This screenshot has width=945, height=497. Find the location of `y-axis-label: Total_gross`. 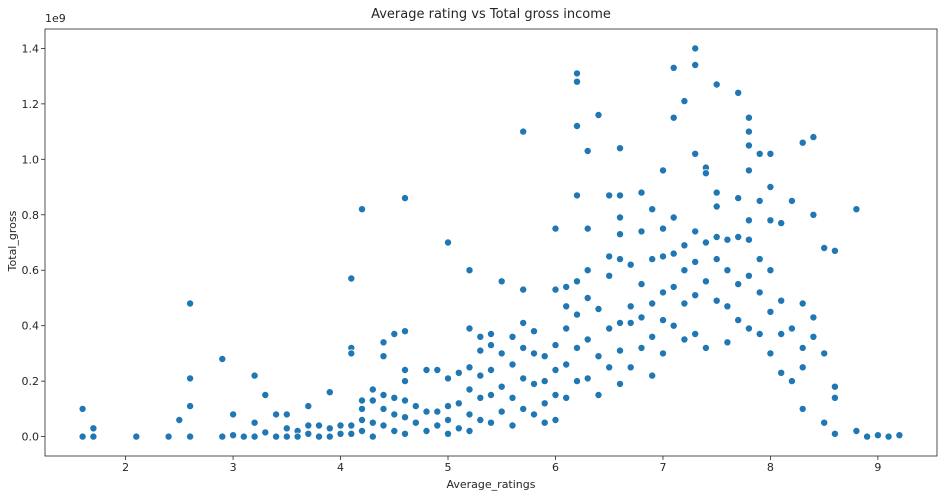

y-axis-label: Total_gross is located at coordinates (12, 241).